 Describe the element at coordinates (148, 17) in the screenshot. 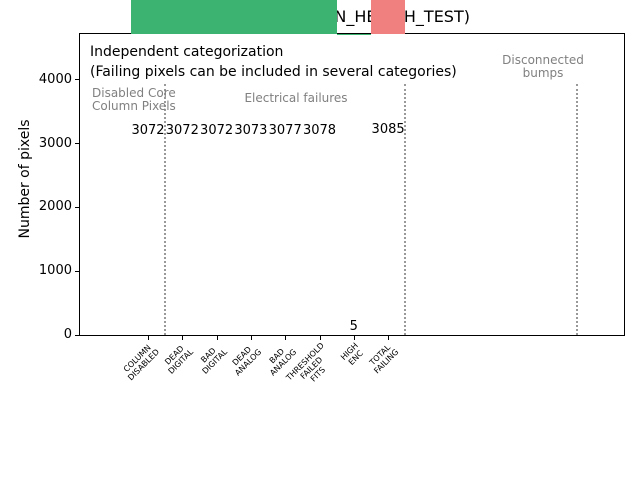

I see `bar-column-disabled` at that location.